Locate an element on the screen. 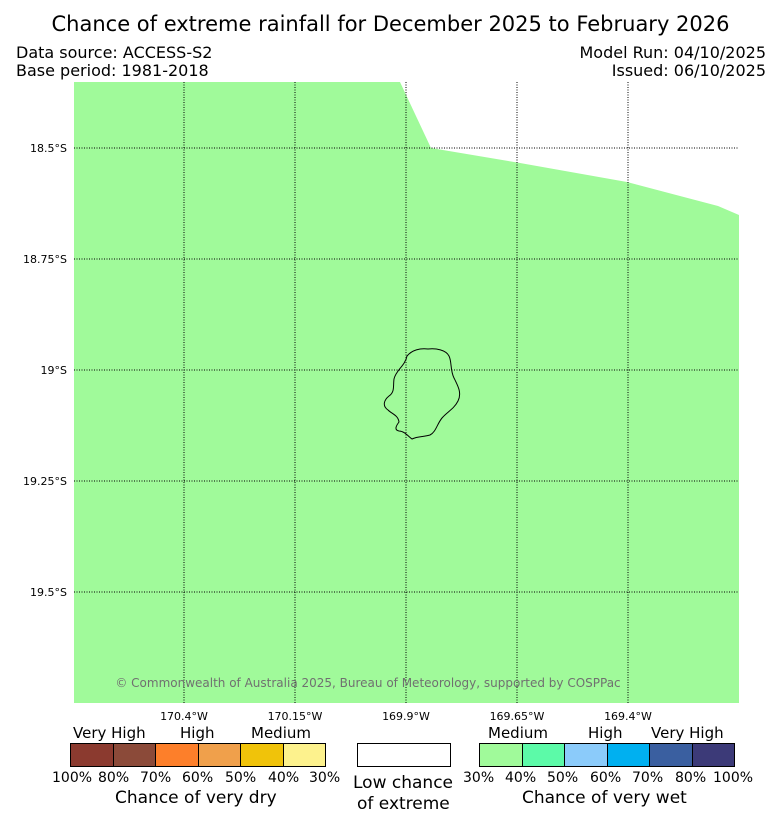  lon-label: 169.65°W is located at coordinates (517, 716).